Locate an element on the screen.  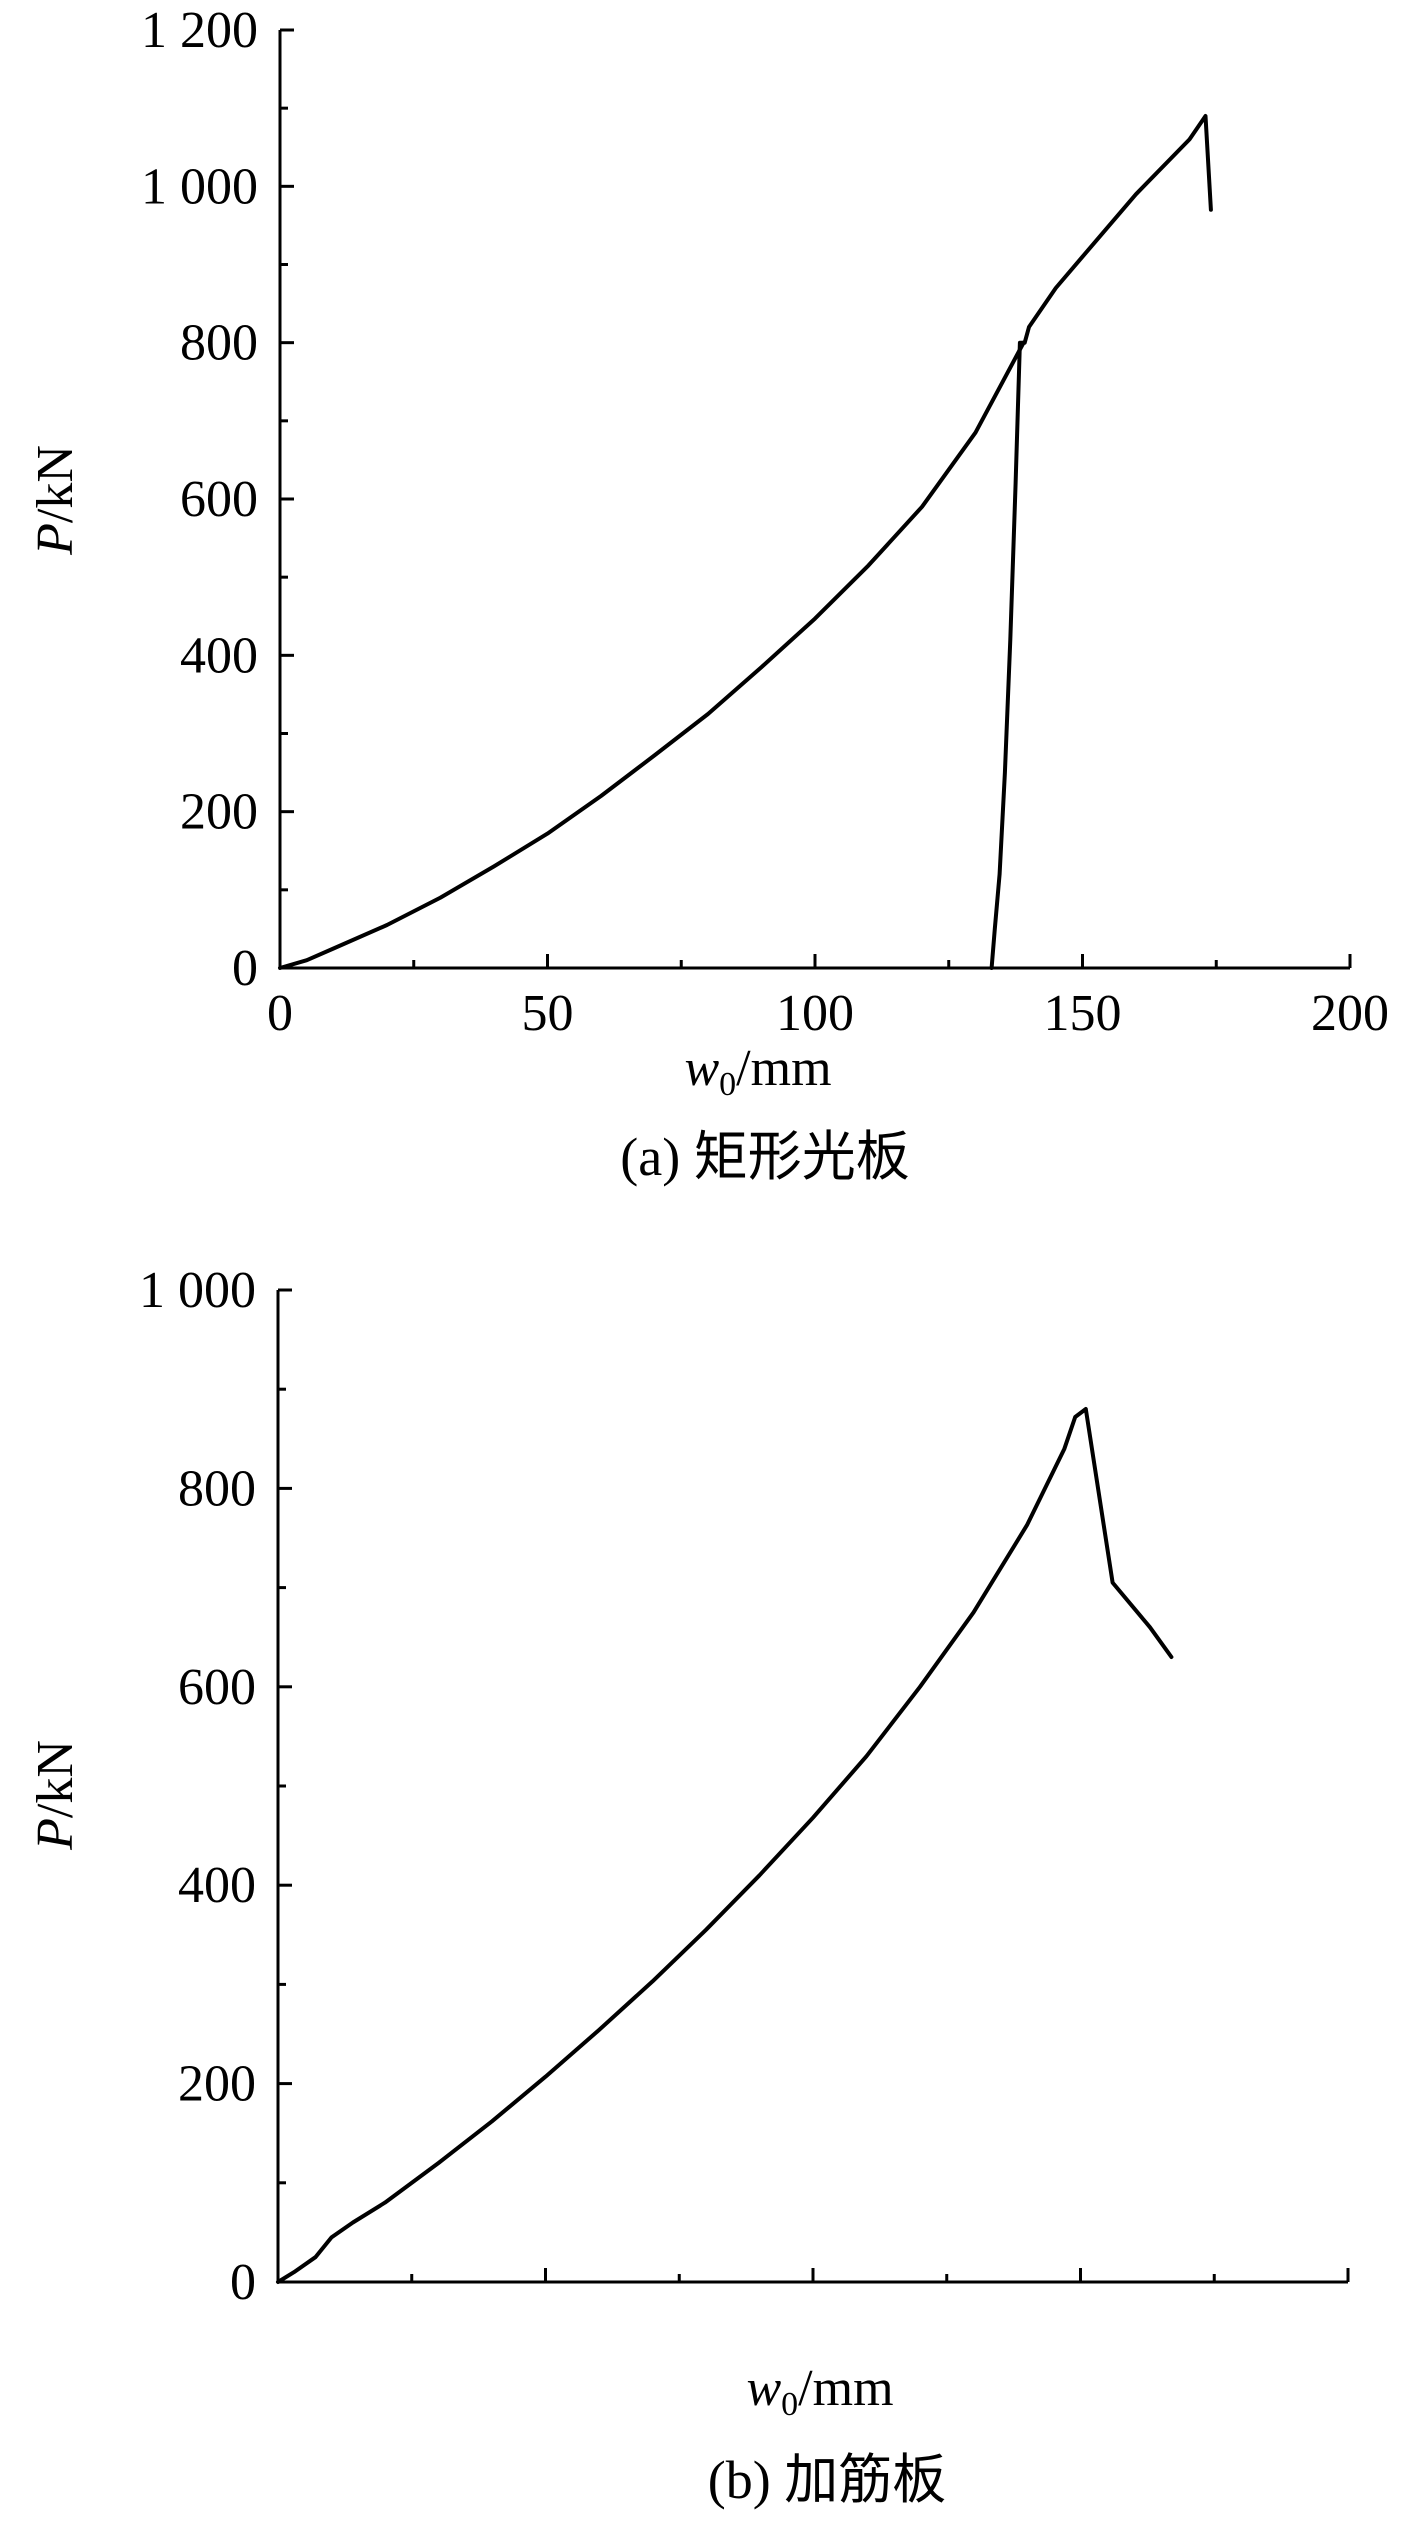
caption-b: (b) 加筋板 is located at coordinates (827, 2480).